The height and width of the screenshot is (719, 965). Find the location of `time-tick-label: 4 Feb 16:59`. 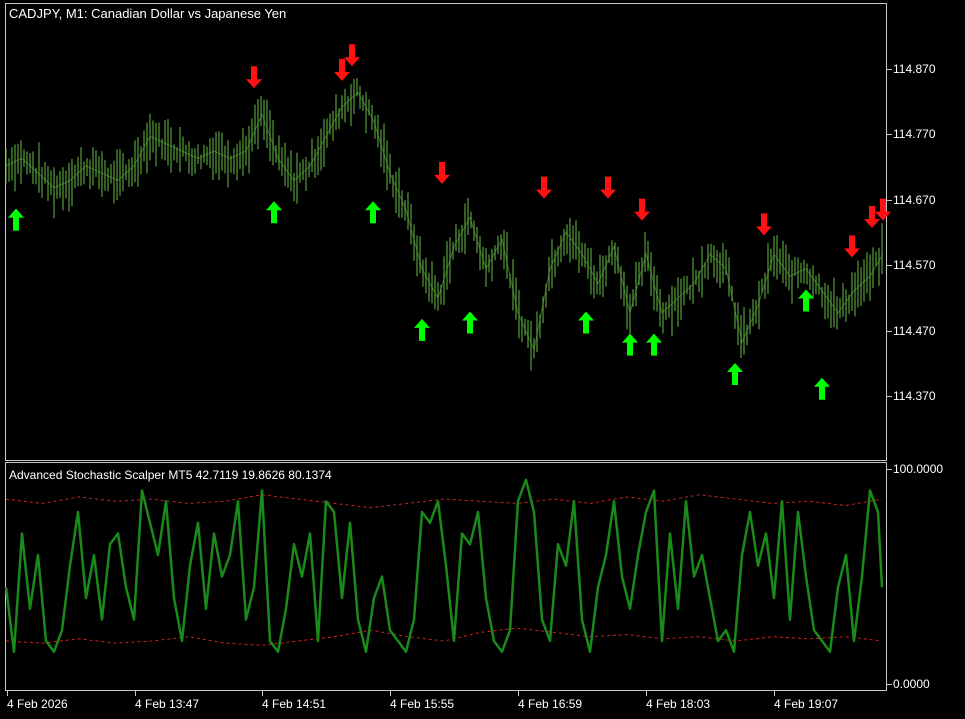

time-tick-label: 4 Feb 16:59 is located at coordinates (550, 704).